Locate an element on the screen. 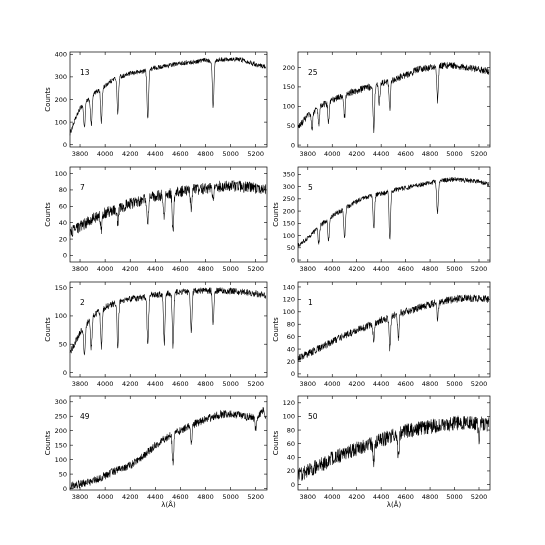  x-axis-label: λ(Å) is located at coordinates (168, 504).